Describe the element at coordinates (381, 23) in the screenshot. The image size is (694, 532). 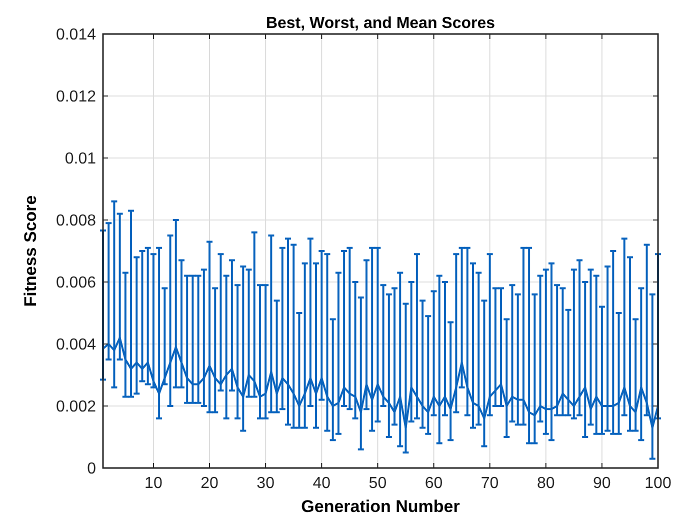
I see `chart-title: Best, Worst, and Mean Scores` at that location.